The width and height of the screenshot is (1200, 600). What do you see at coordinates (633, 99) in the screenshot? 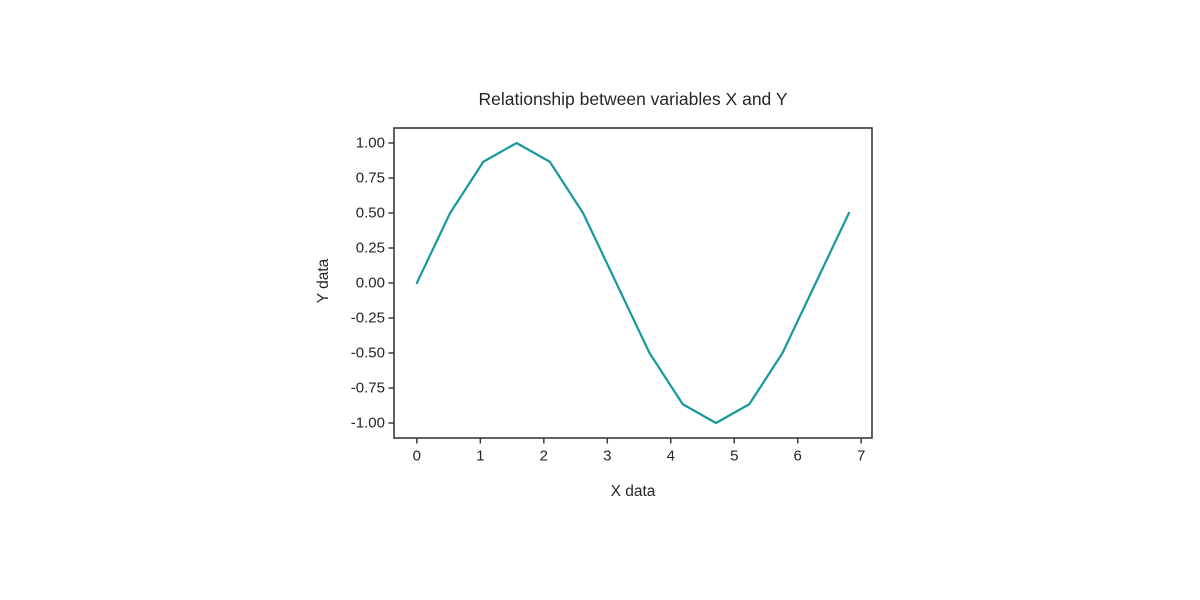
I see `chart-title: Relationship between variables X and Y` at bounding box center [633, 99].